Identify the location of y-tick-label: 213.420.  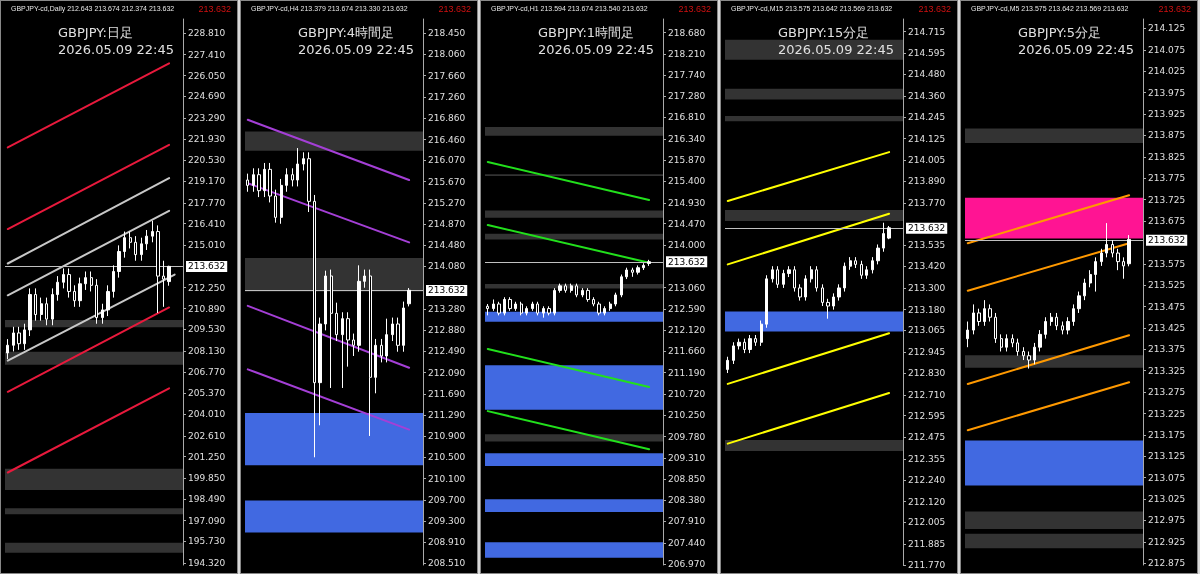
(927, 266).